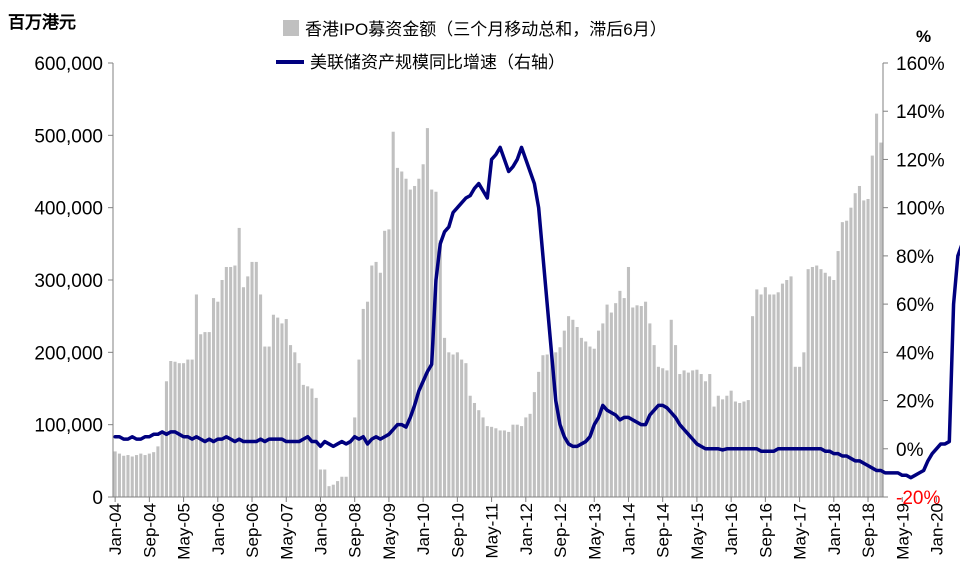  What do you see at coordinates (920, 112) in the screenshot?
I see `right-tick-label: 140%` at bounding box center [920, 112].